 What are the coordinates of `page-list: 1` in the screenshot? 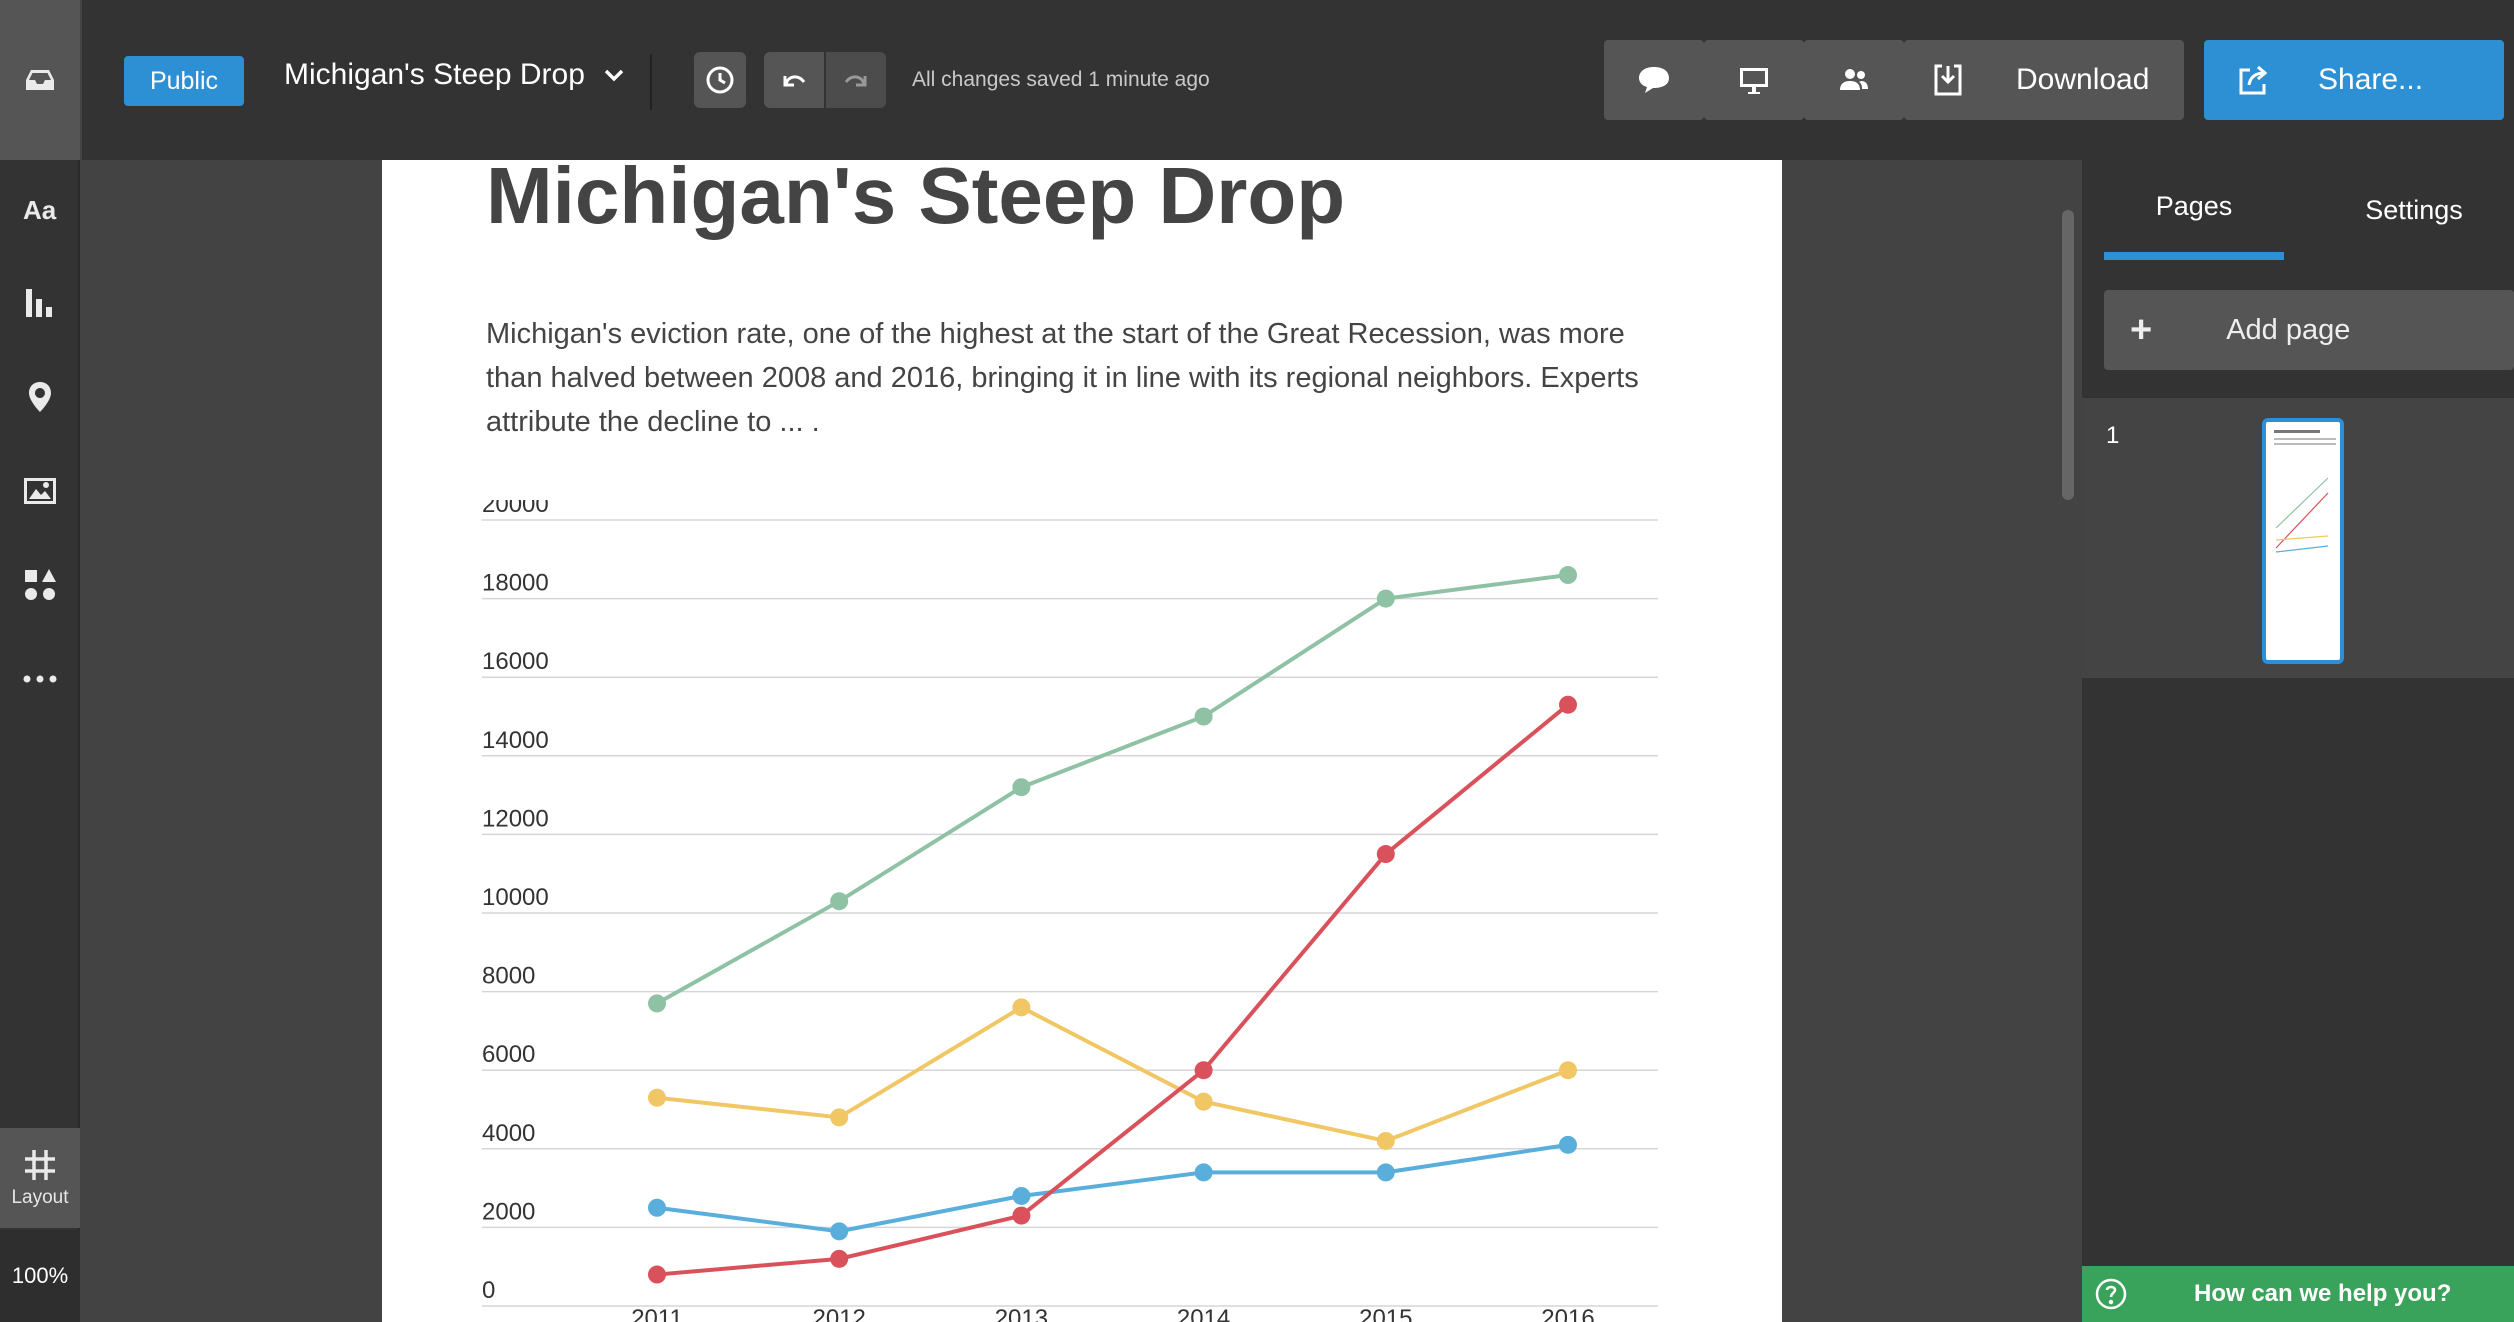 It's located at (2298, 538).